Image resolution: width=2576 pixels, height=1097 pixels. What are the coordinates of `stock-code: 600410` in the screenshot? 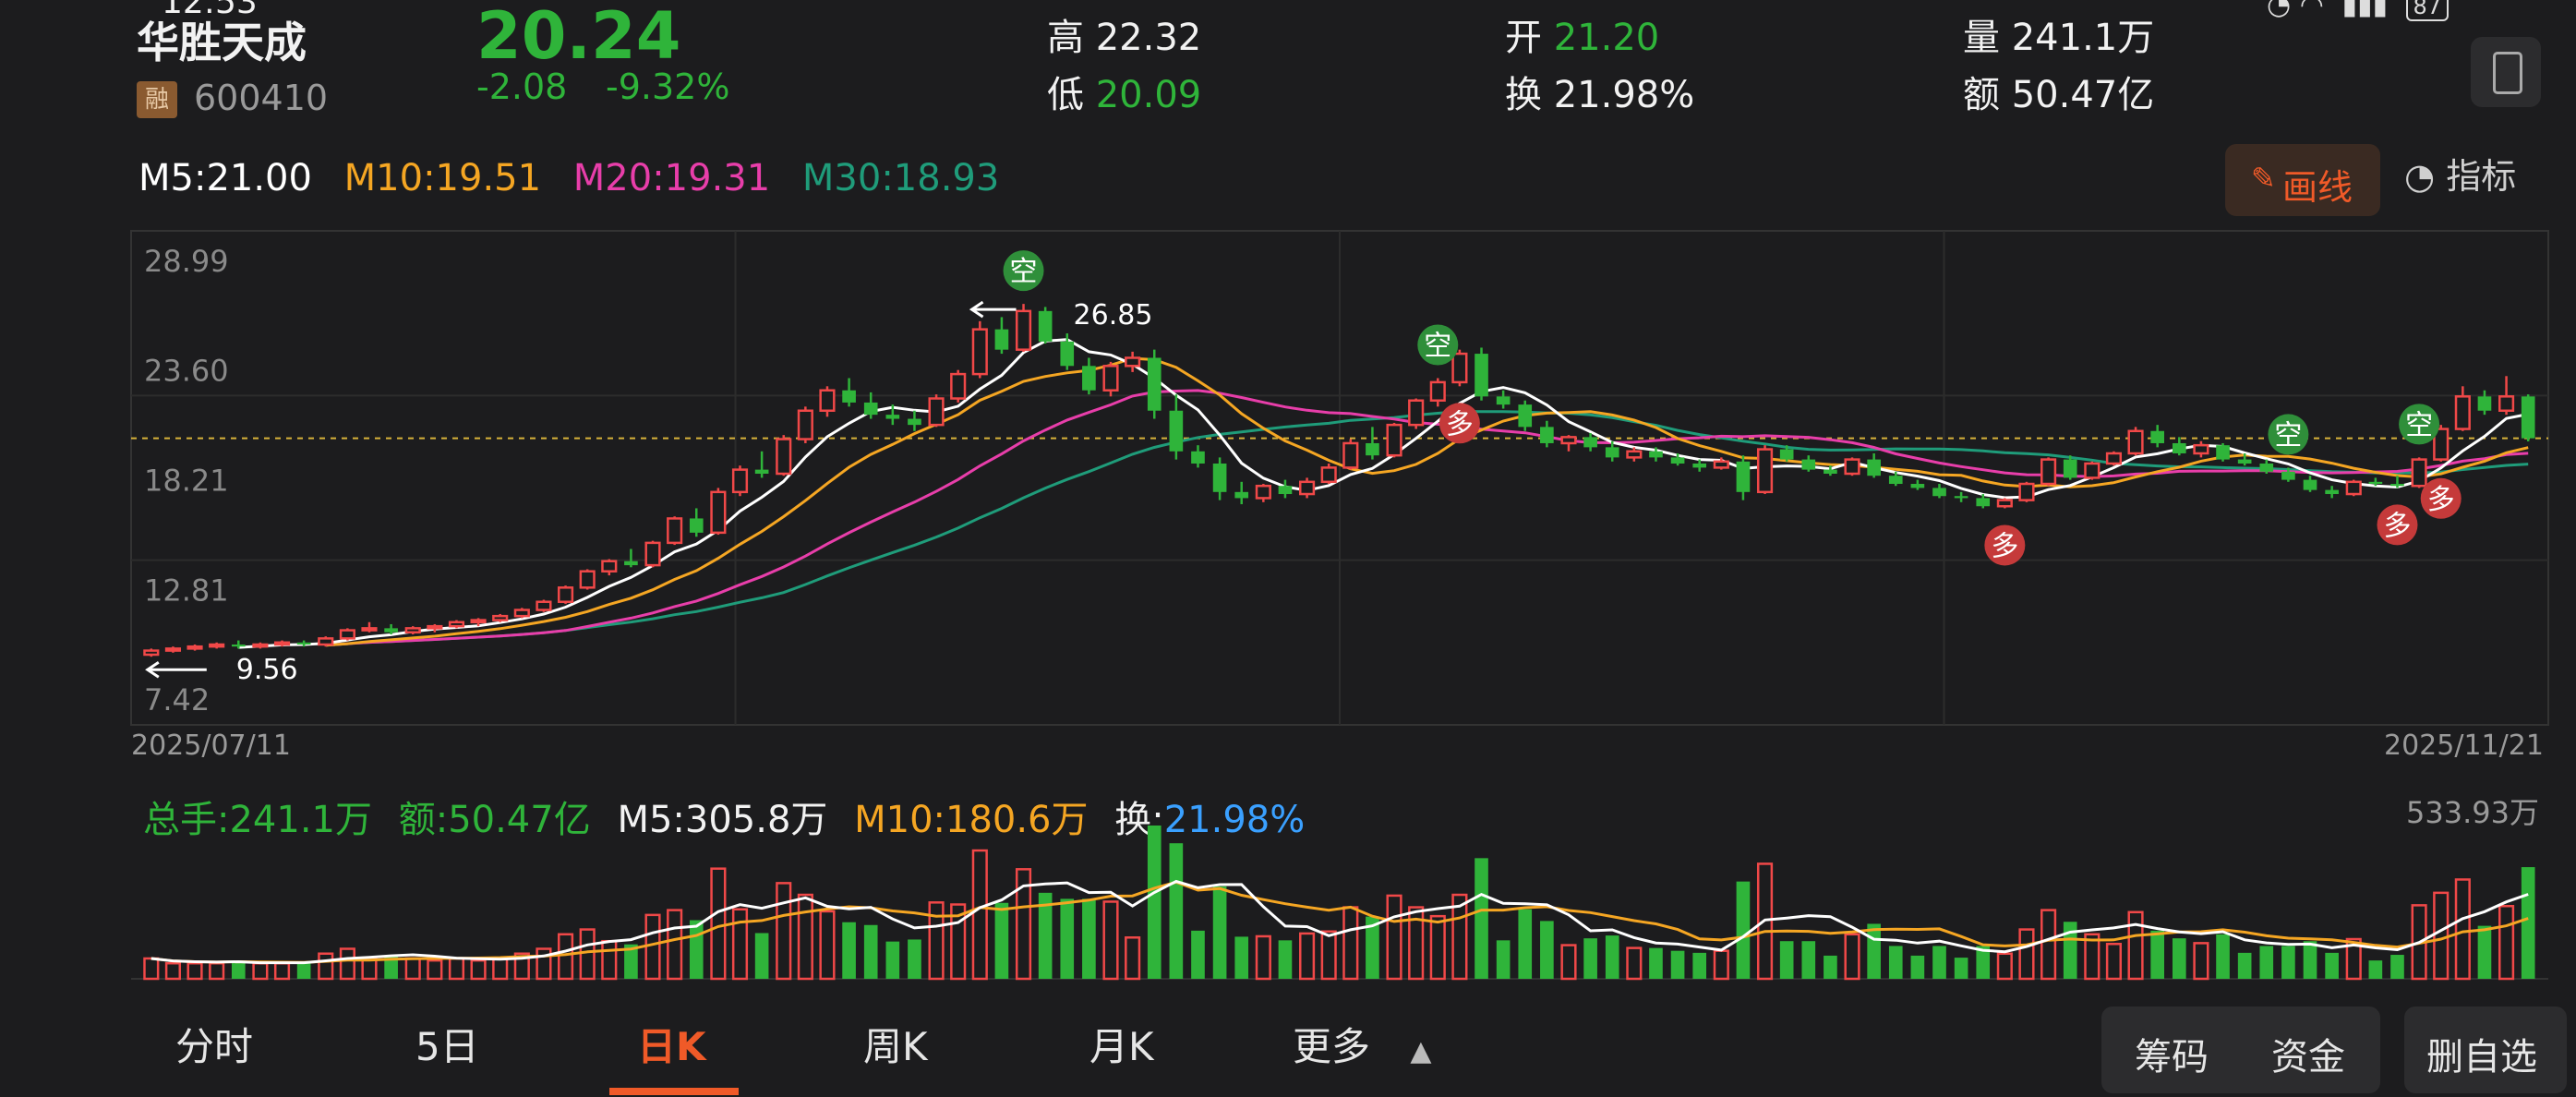 It's located at (261, 98).